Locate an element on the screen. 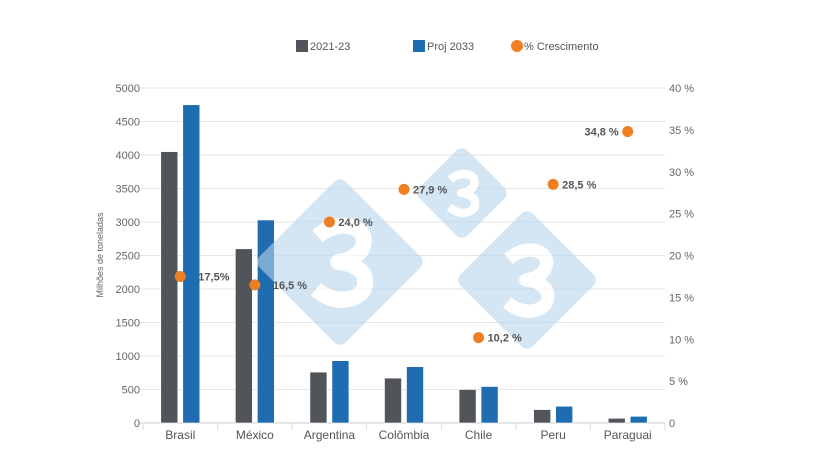  y-tick-label: 1000 is located at coordinates (128, 357).